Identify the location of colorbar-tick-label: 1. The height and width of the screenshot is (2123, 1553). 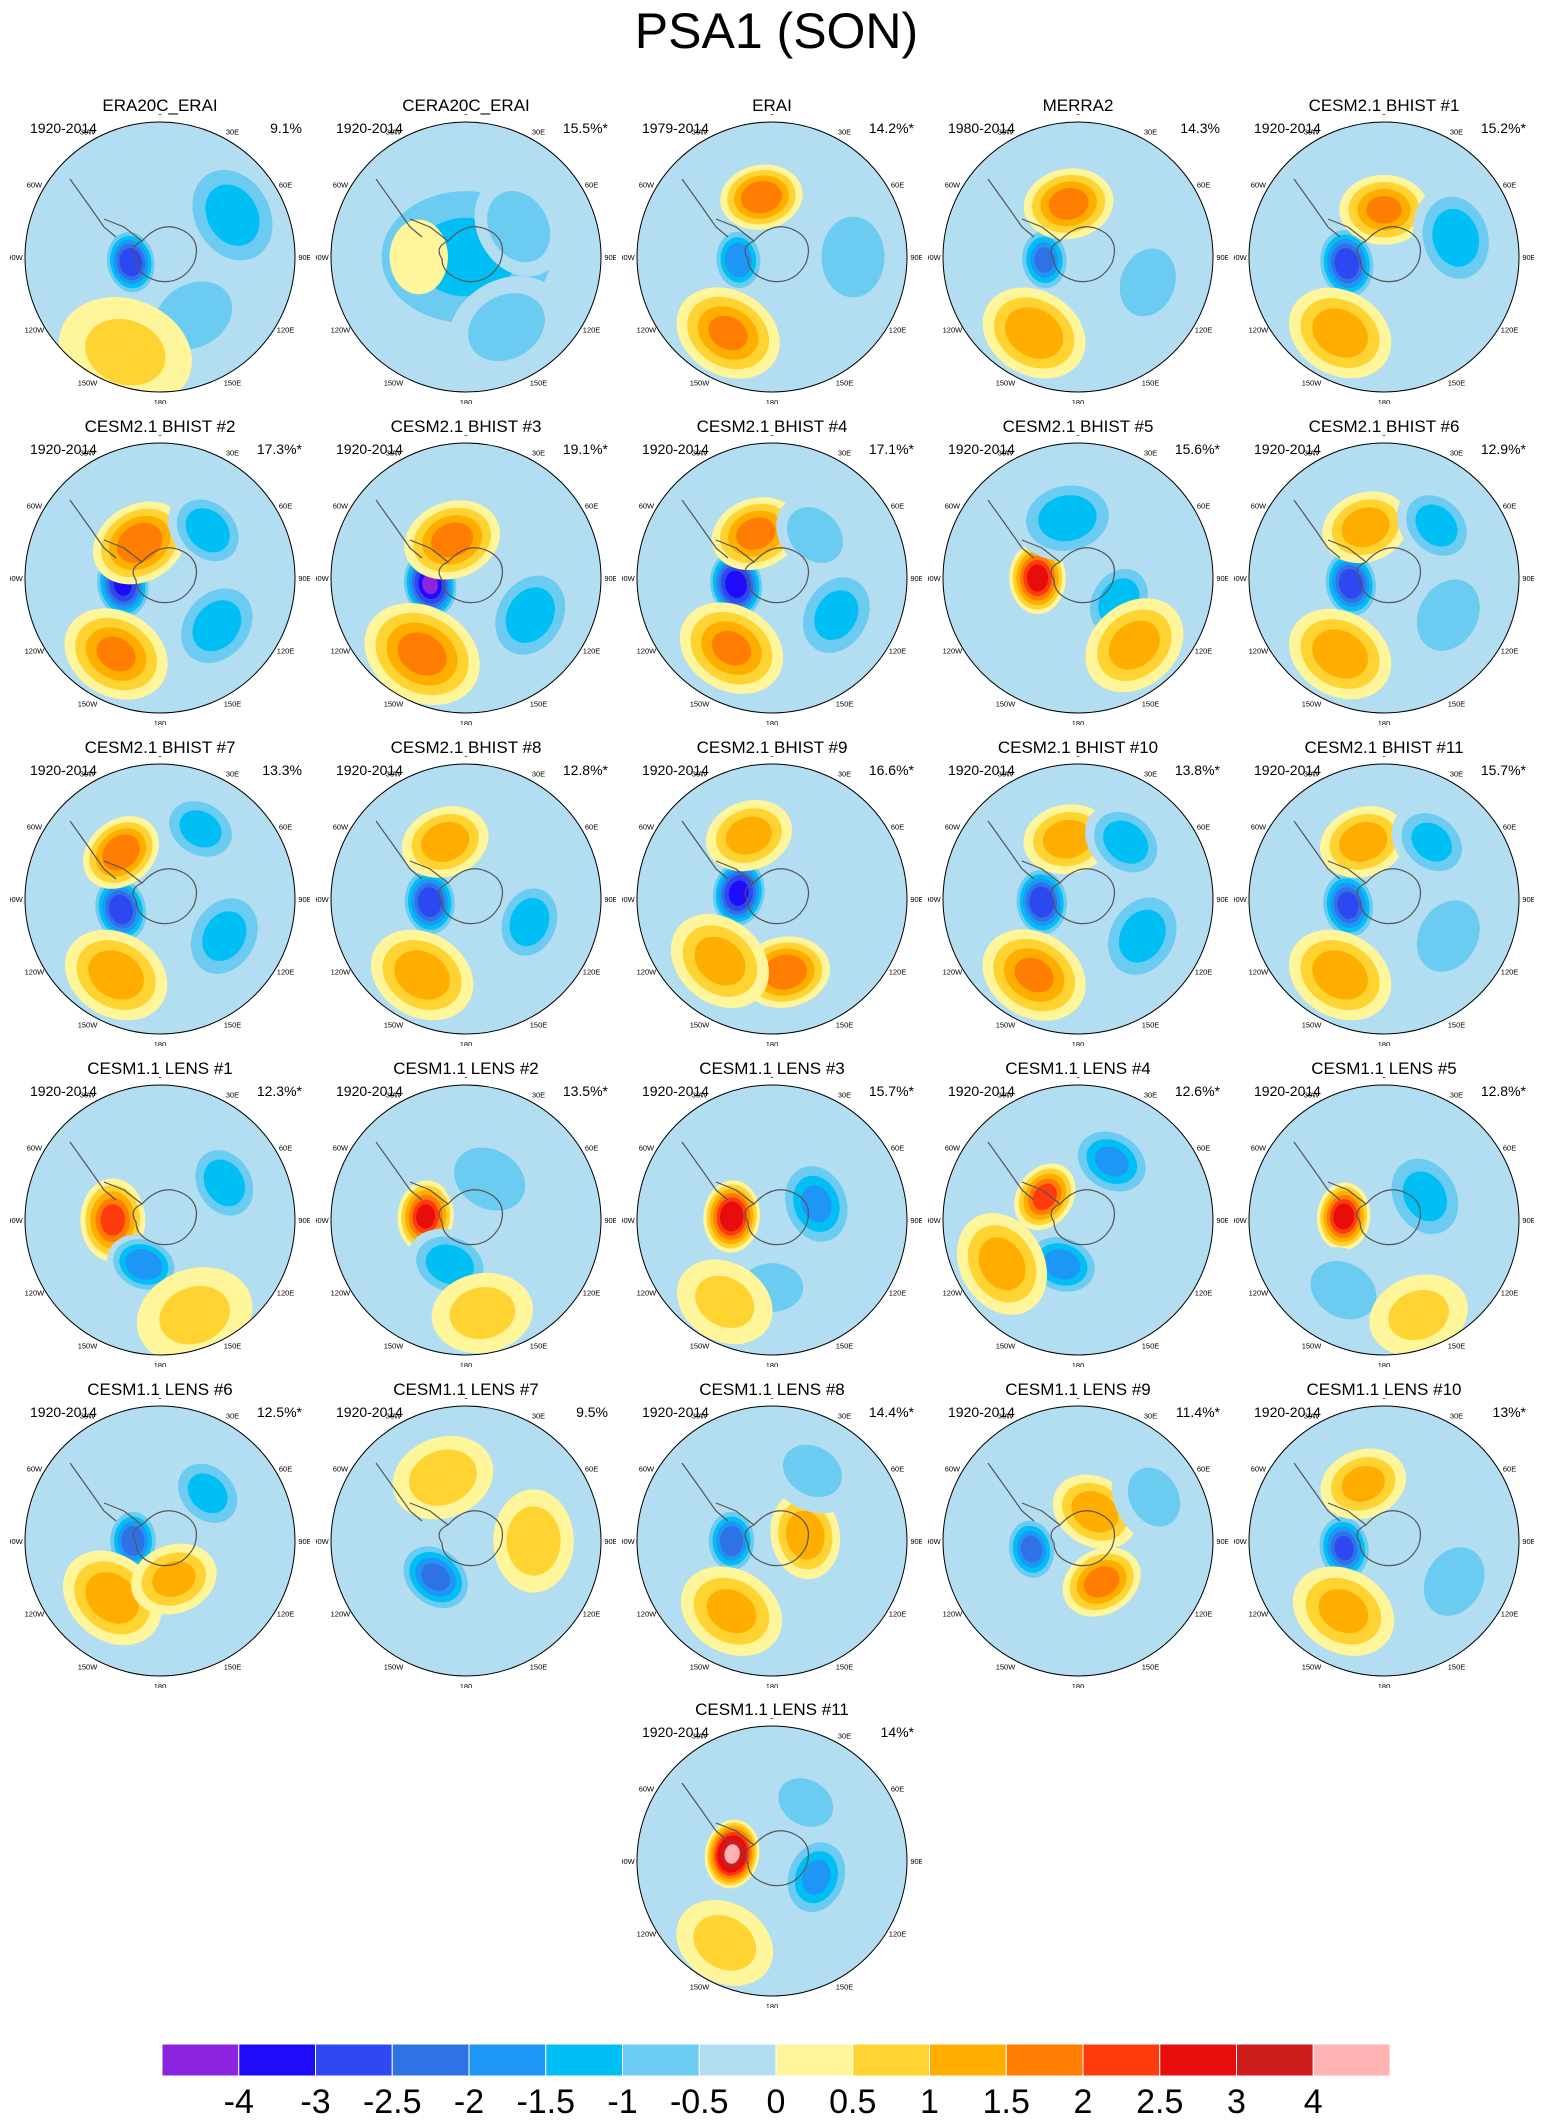
(929, 2102).